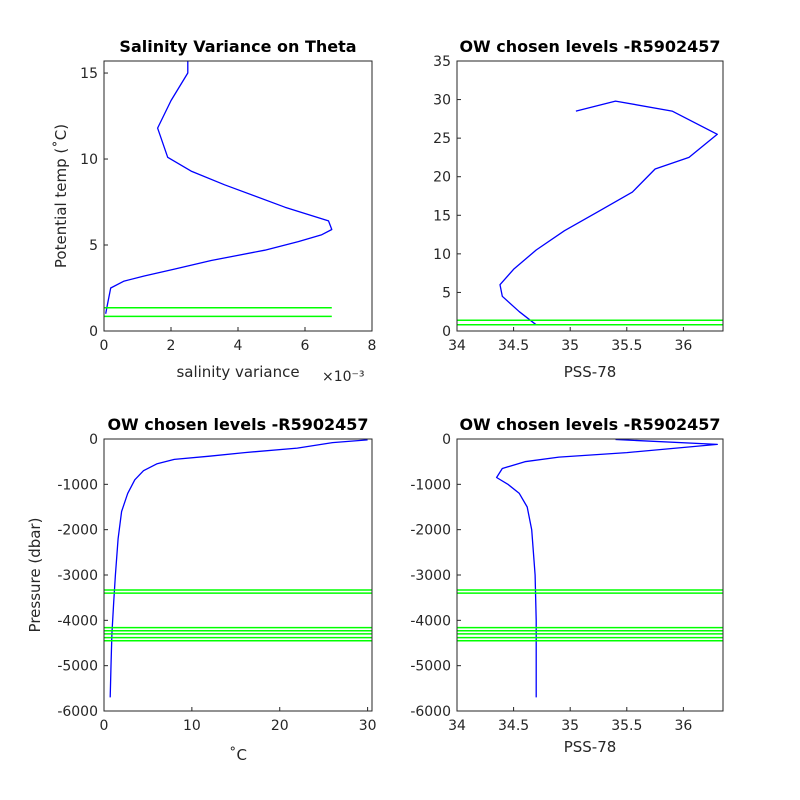 The image size is (800, 800). I want to click on x-tick-labels: 0 10 20 30, so click(238, 720).